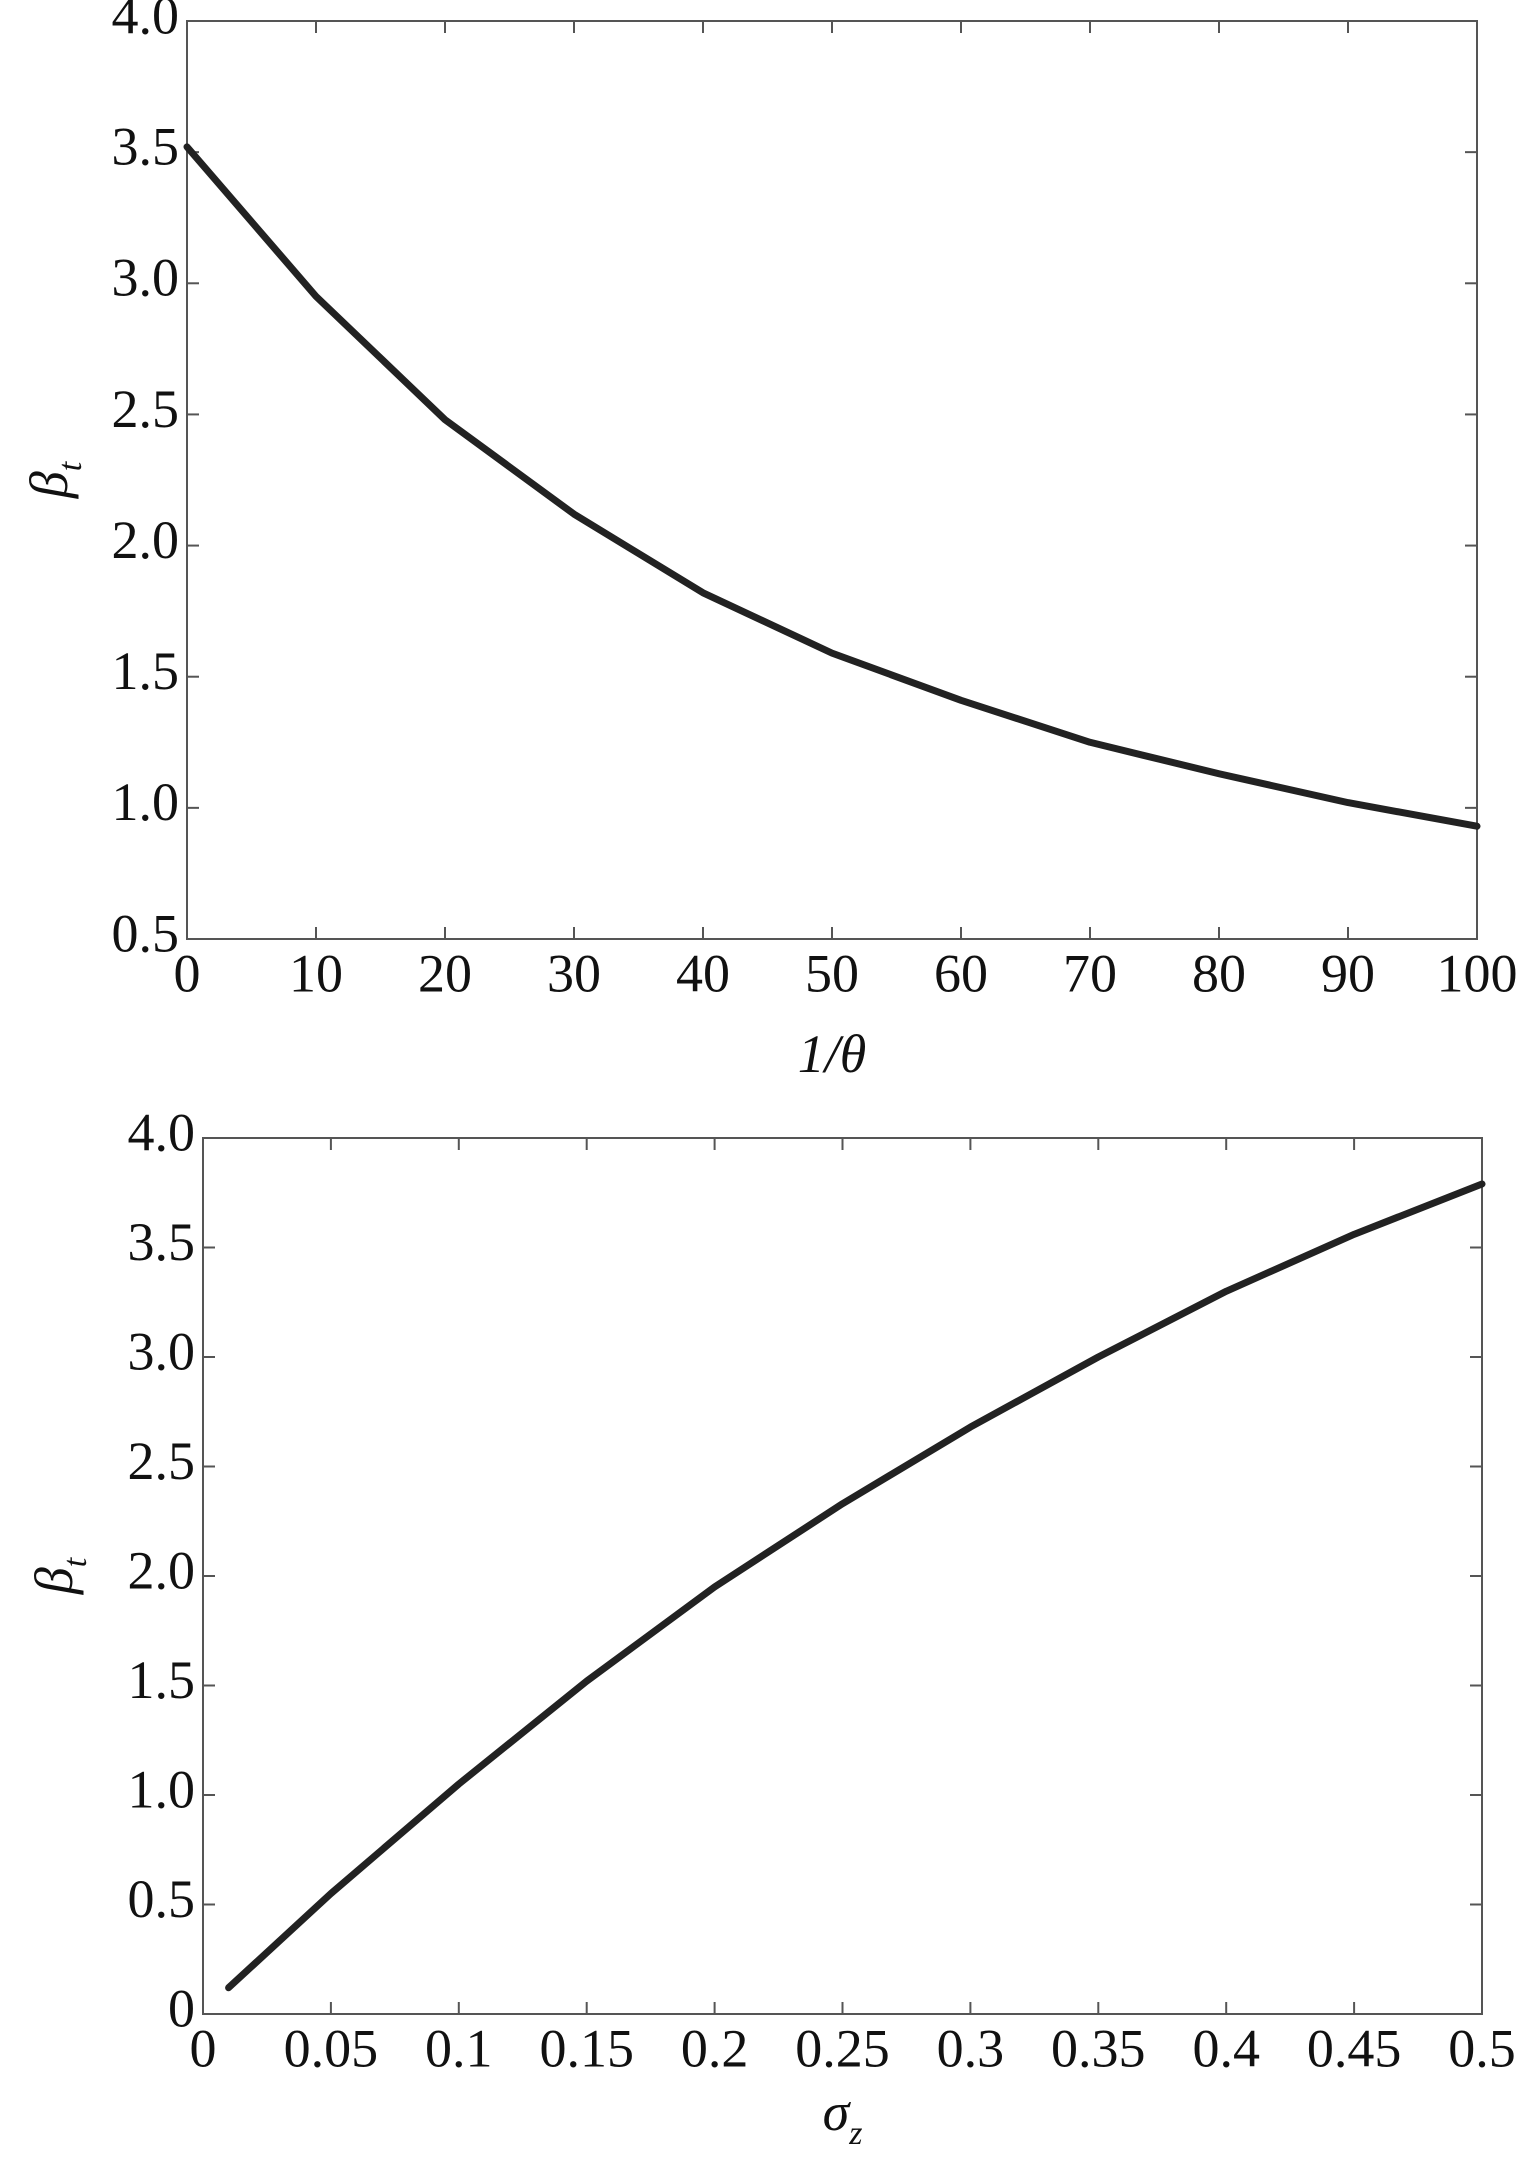  I want to click on x-axis-label: σz, so click(843, 2116).